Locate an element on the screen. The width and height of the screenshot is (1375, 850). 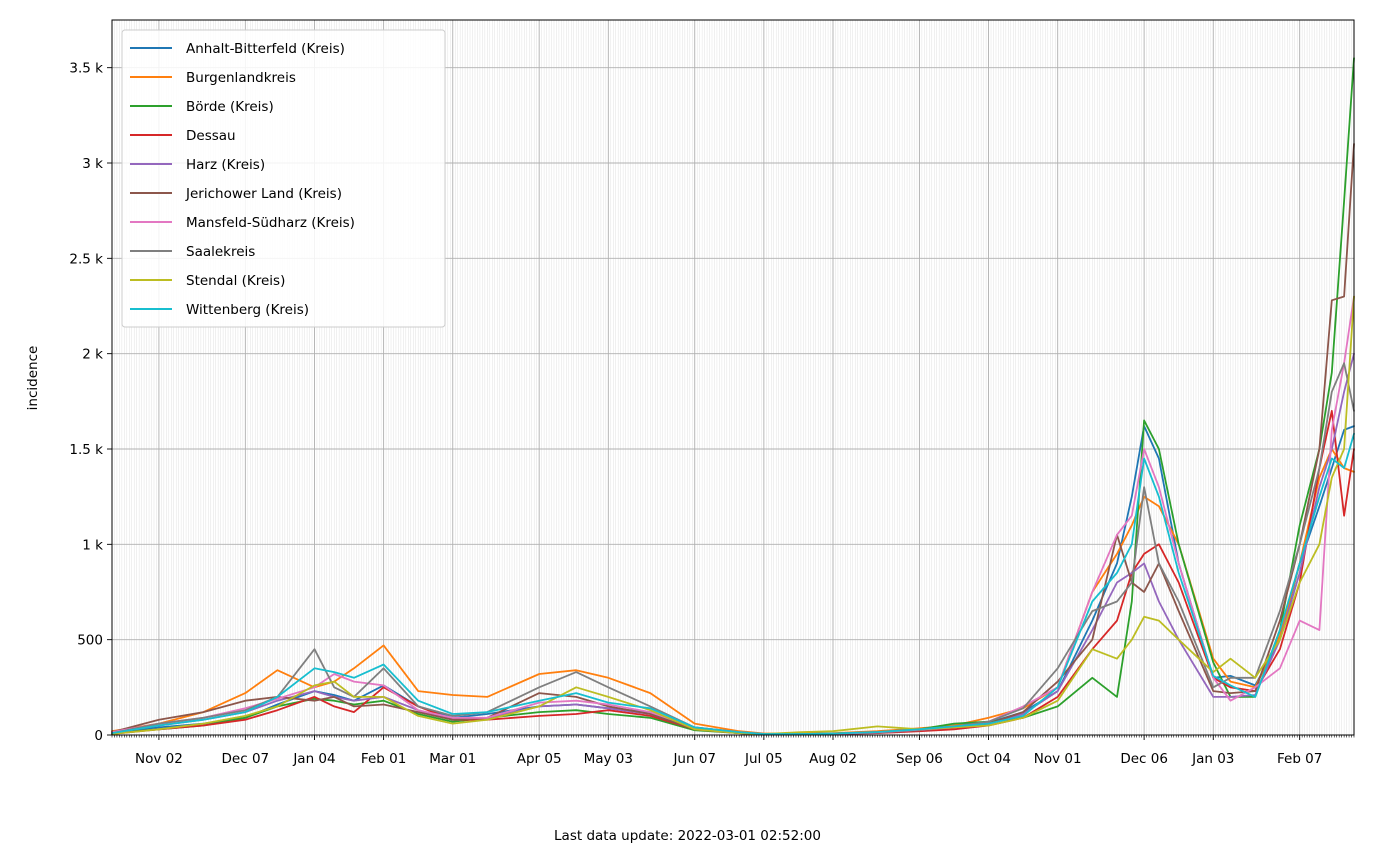
x-tick-label: Jun 07 is located at coordinates (694, 759).